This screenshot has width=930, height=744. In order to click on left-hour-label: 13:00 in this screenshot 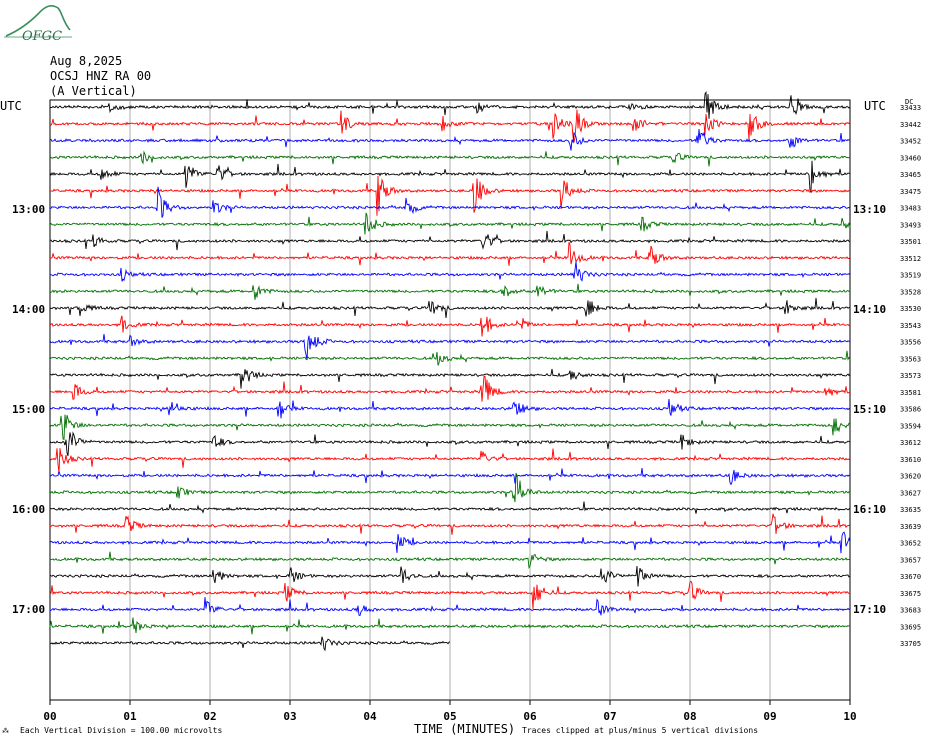, I will do `click(28, 209)`.